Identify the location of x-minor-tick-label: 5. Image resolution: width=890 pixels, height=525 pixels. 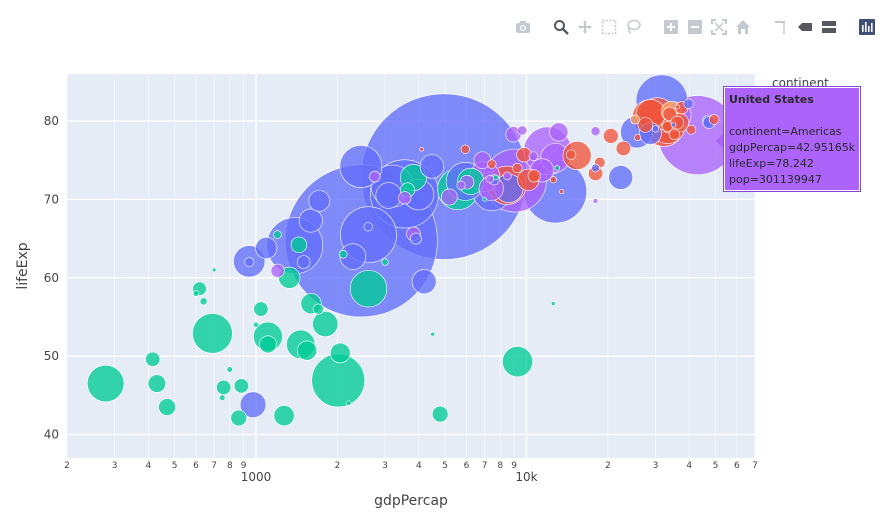
(175, 466).